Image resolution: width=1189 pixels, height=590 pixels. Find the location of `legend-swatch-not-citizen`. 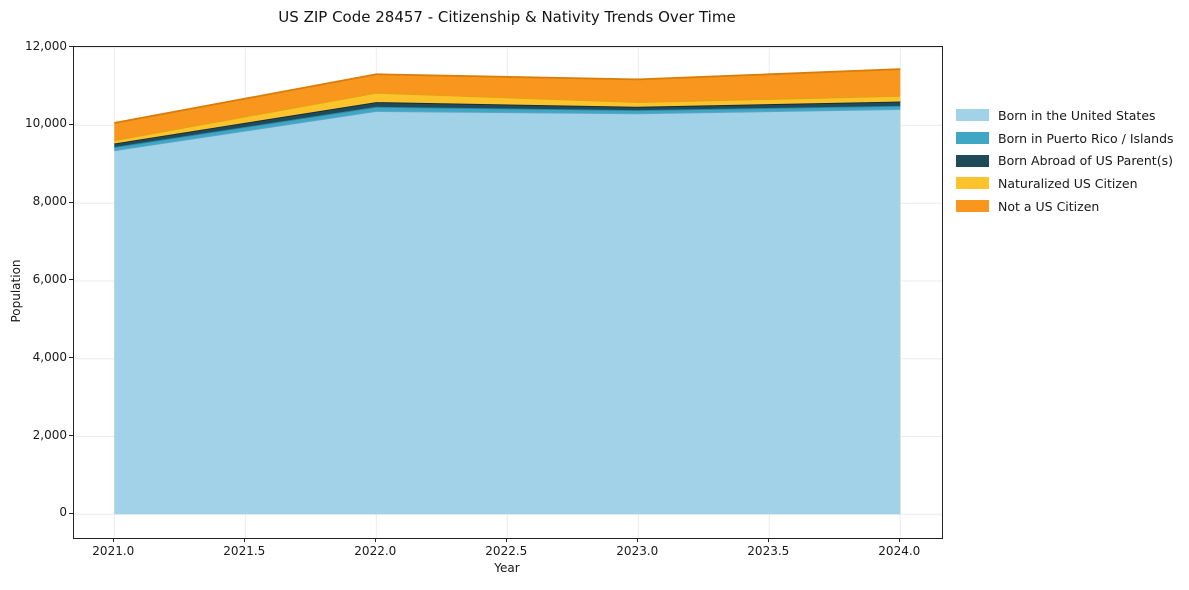

legend-swatch-not-citizen is located at coordinates (972, 206).